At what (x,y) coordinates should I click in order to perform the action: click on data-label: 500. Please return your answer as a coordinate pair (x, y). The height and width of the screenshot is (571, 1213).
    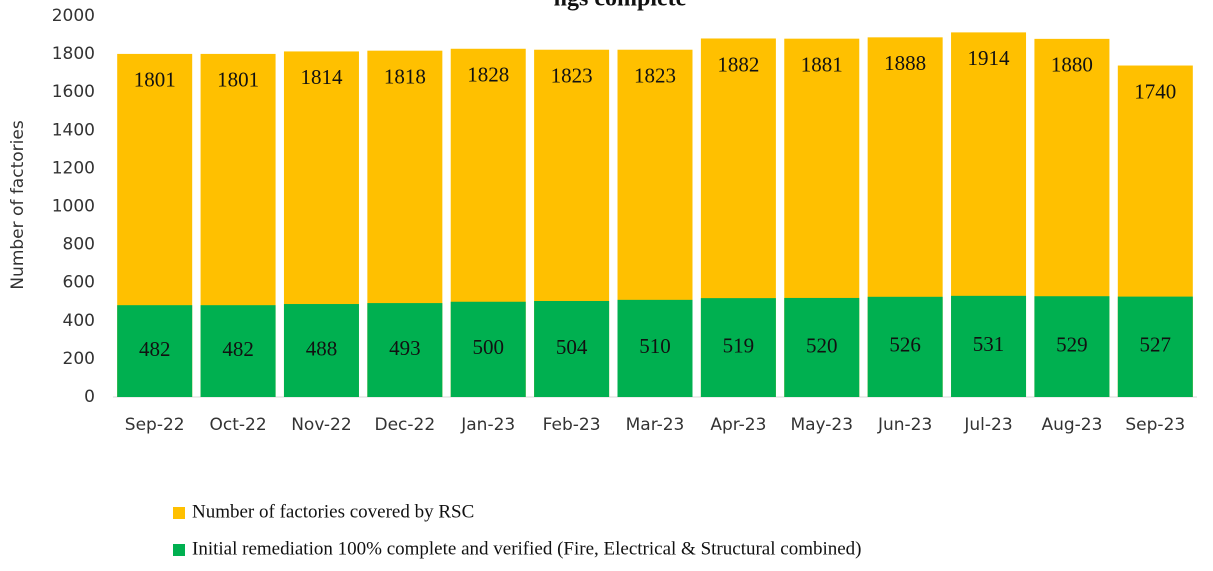
    Looking at the image, I should click on (488, 347).